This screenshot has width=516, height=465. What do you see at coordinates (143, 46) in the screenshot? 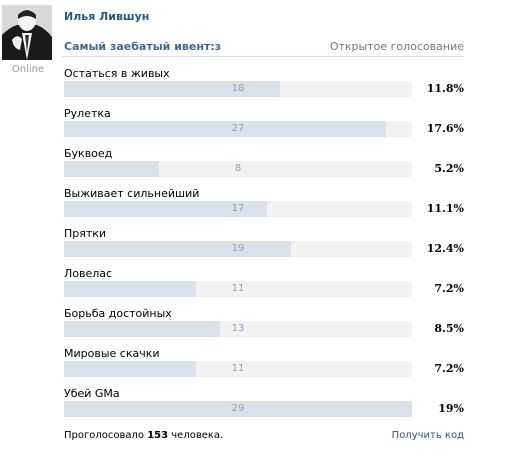
I see `poll-title: Самый заебатый ивент:з` at bounding box center [143, 46].